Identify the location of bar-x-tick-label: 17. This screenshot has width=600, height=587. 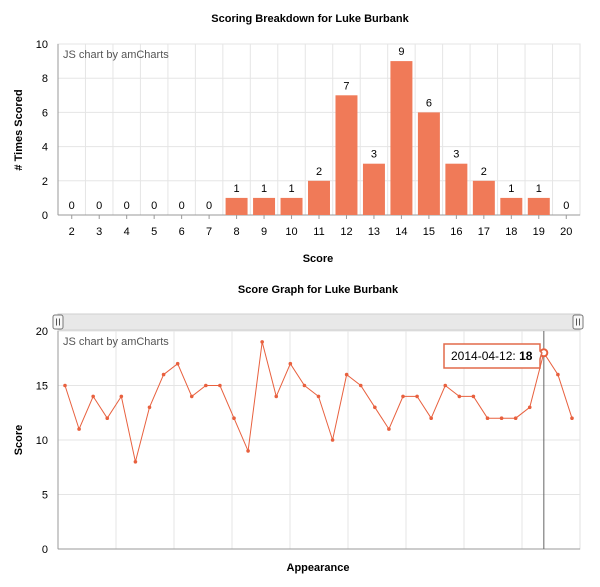
(484, 232).